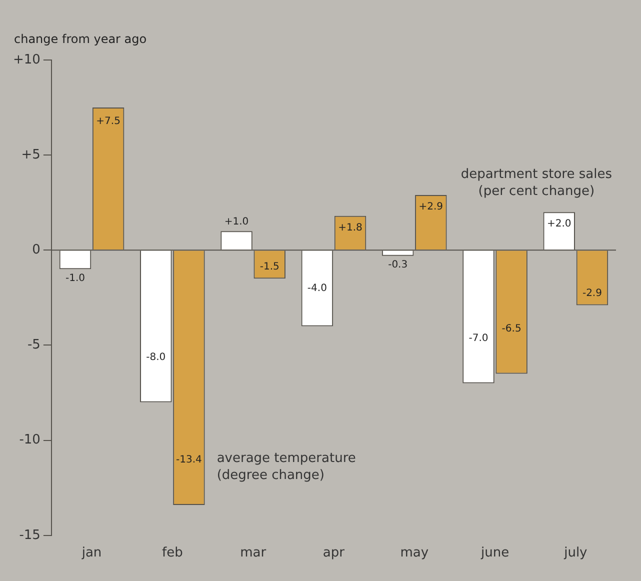 This screenshot has height=581, width=641. I want to click on data-label: -1.0, so click(75, 278).